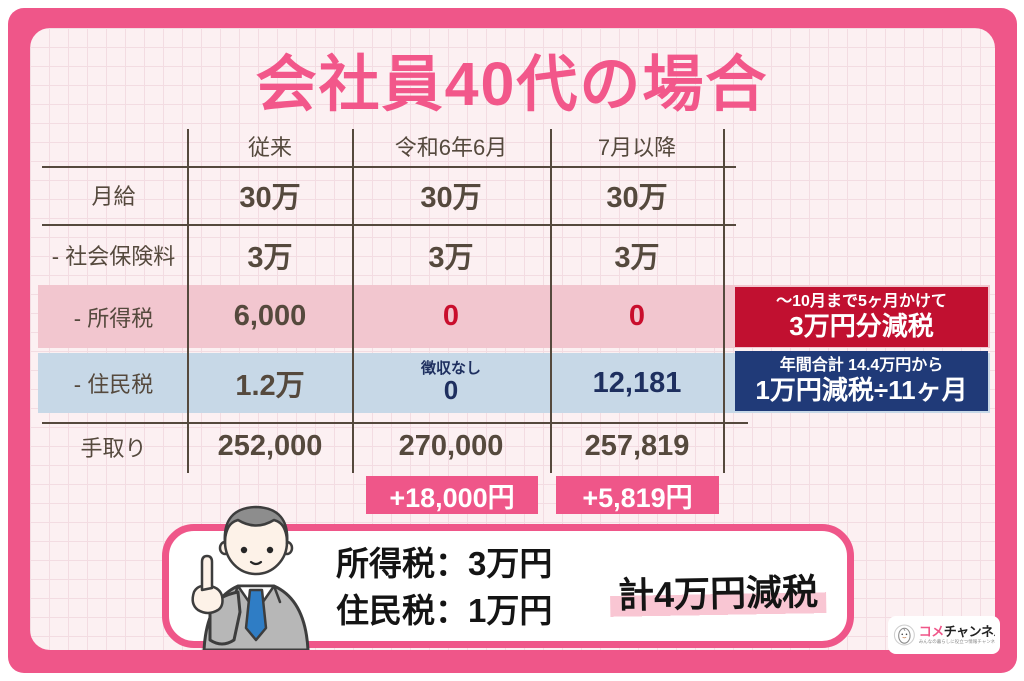 This screenshot has width=1024, height=681. Describe the element at coordinates (512, 84) in the screenshot. I see `page-title: 会社員40代の場合` at that location.